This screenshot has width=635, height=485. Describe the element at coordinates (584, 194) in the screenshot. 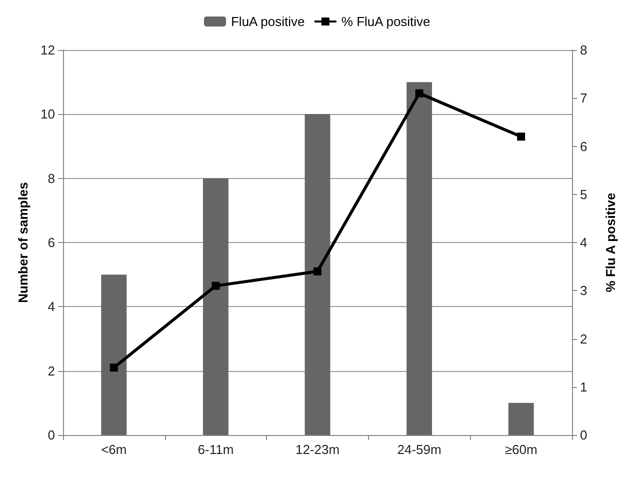

I see `y2-tick-label: 5` at that location.